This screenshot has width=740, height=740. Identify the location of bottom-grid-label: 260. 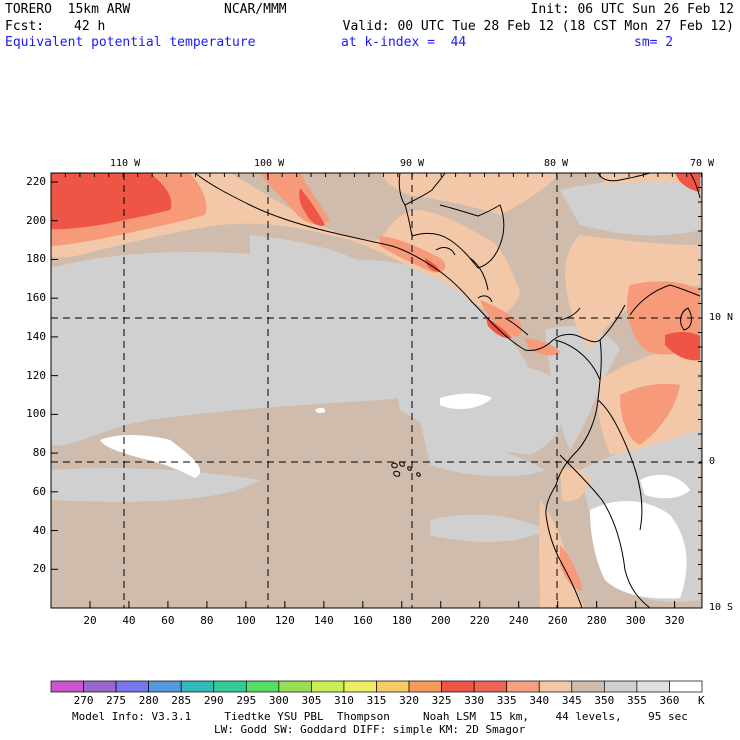
(557, 620).